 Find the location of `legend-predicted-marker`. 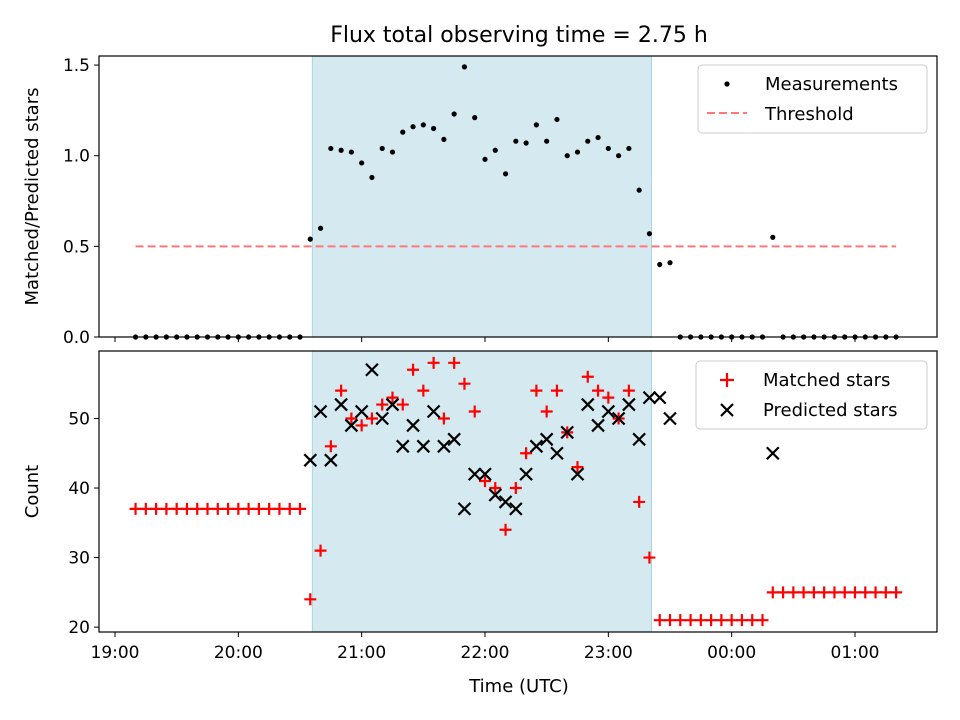

legend-predicted-marker is located at coordinates (727, 410).